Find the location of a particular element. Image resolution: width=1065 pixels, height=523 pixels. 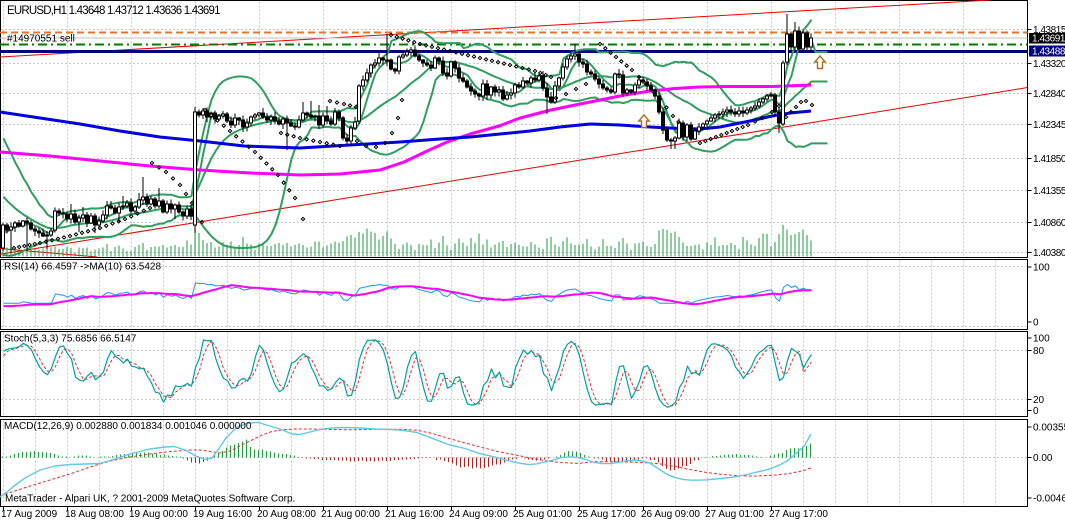

svg-text: 80 is located at coordinates (1039, 351).